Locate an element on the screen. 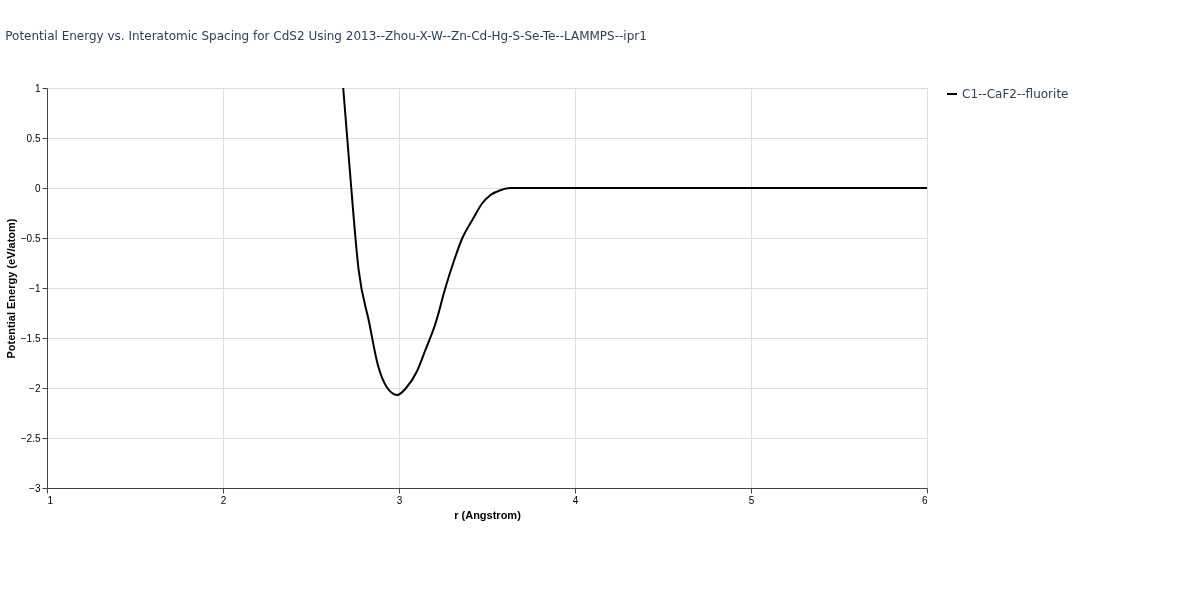 This screenshot has height=600, width=1200. y-tick-label: −3 is located at coordinates (35, 488).